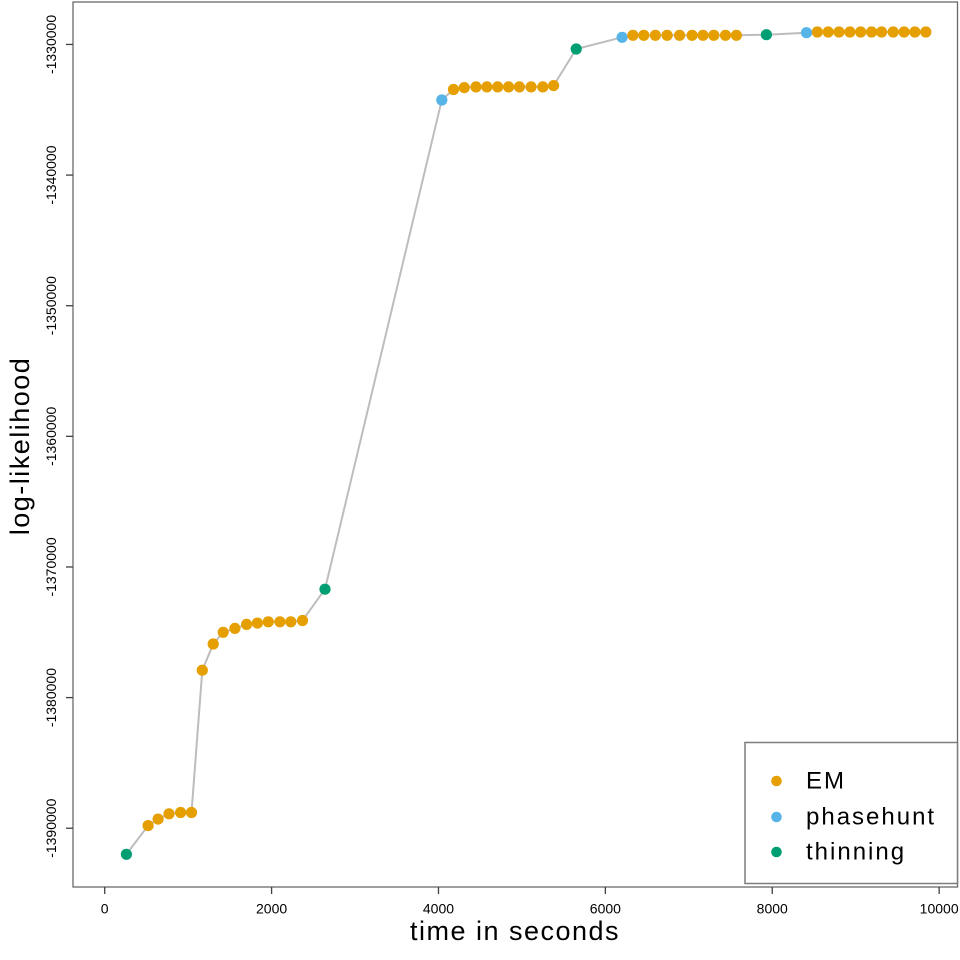 This screenshot has height=960, width=960. I want to click on y-axis-title: log-likelihood, so click(20, 446).